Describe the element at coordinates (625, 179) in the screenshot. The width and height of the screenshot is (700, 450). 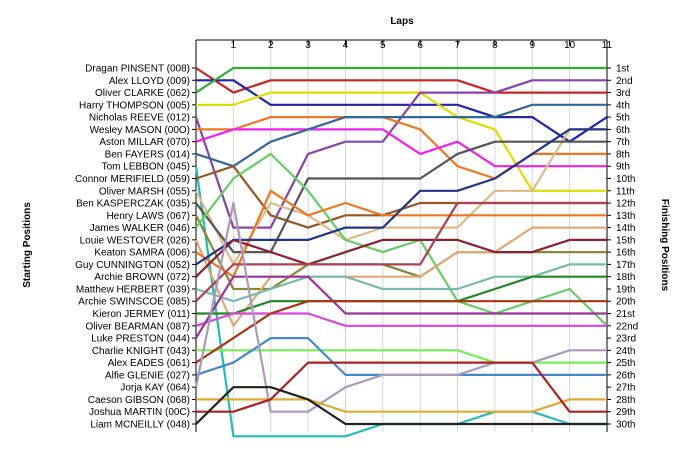
I see `finish-position-label: 10th` at that location.